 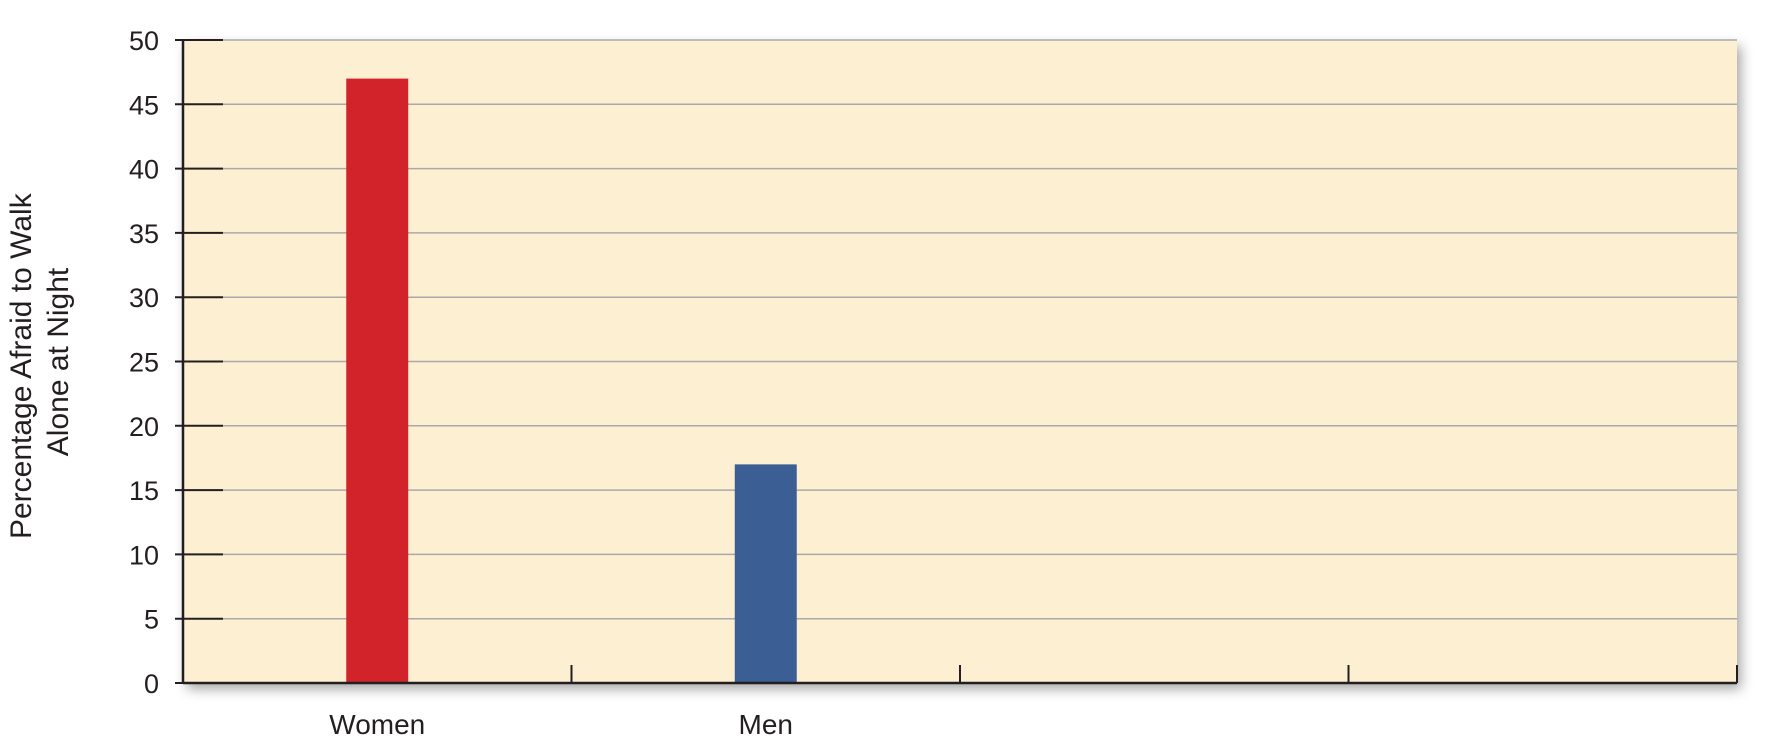 I want to click on y-tick-label: 45, so click(x=144, y=105).